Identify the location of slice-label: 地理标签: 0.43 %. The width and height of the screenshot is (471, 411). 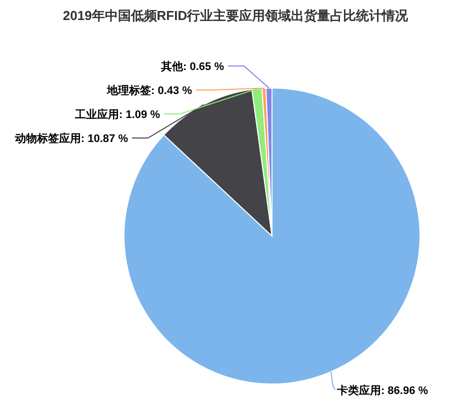
(149, 90).